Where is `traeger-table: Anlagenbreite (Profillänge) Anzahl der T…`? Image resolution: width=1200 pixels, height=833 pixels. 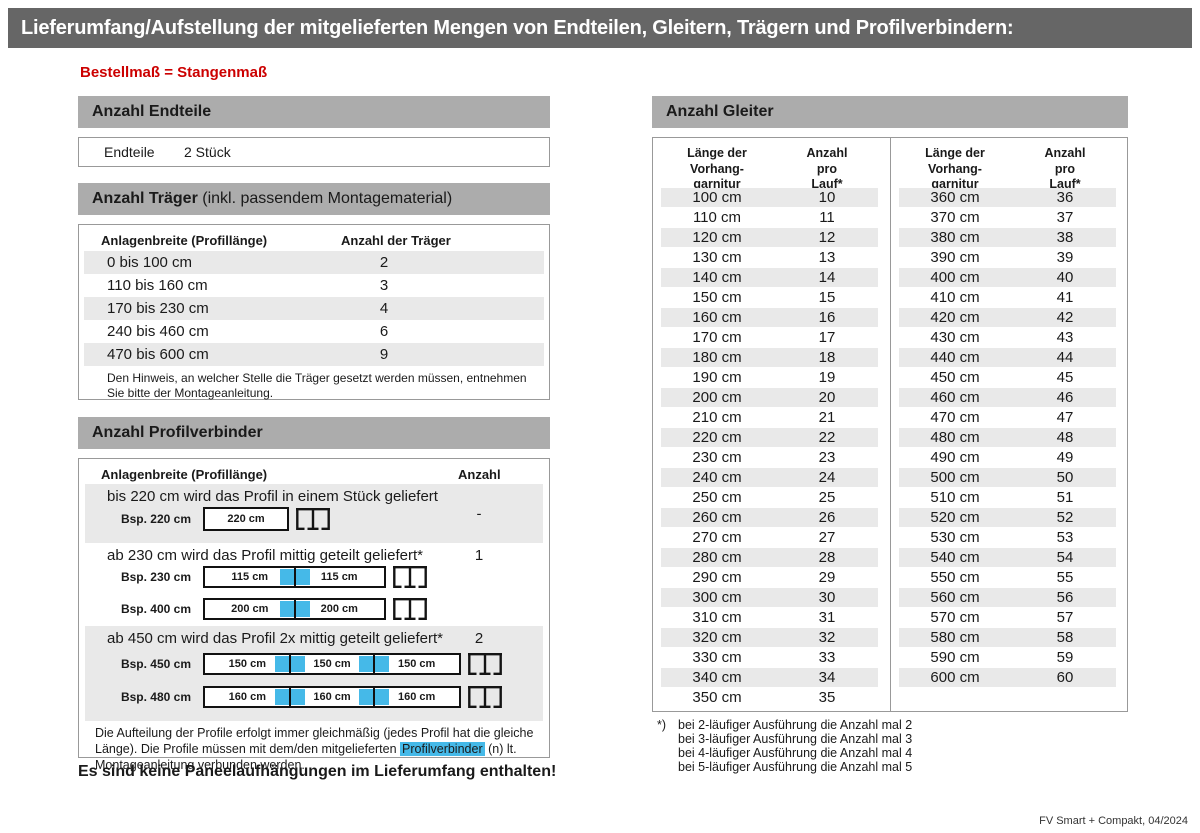 traeger-table: Anlagenbreite (Profillänge) Anzahl der T… is located at coordinates (314, 312).